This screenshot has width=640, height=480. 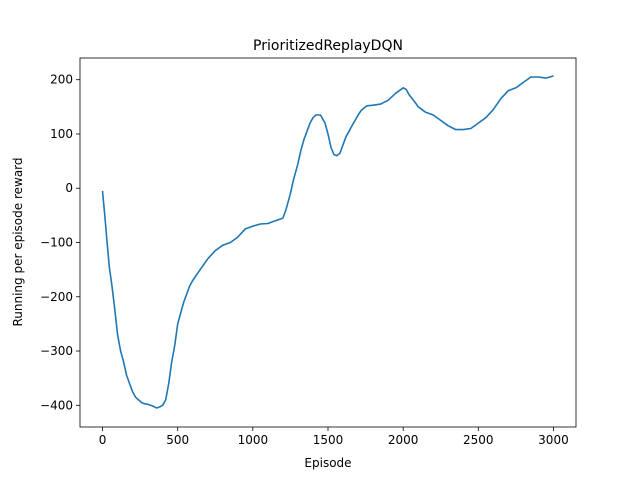 What do you see at coordinates (177, 440) in the screenshot?
I see `x-tick-label: 500` at bounding box center [177, 440].